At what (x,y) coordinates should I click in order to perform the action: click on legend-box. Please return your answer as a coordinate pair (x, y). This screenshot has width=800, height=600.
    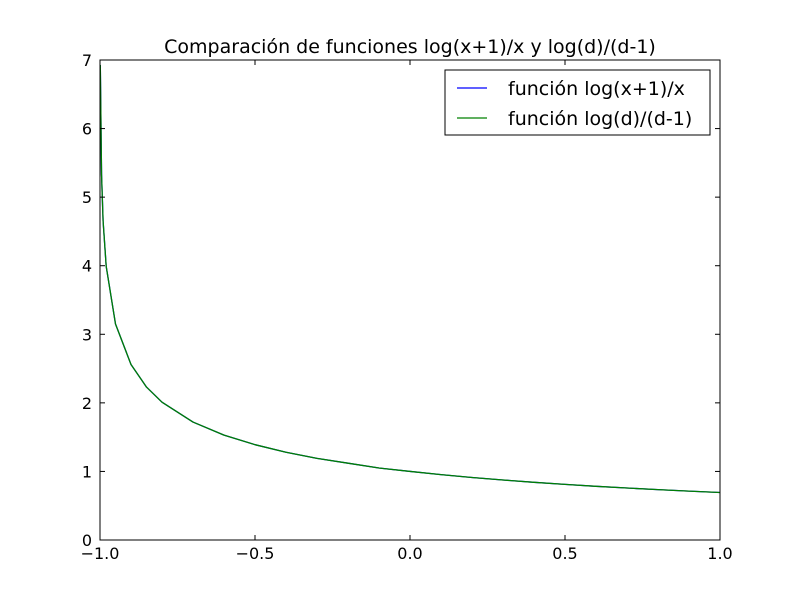
    Looking at the image, I should click on (577, 102).